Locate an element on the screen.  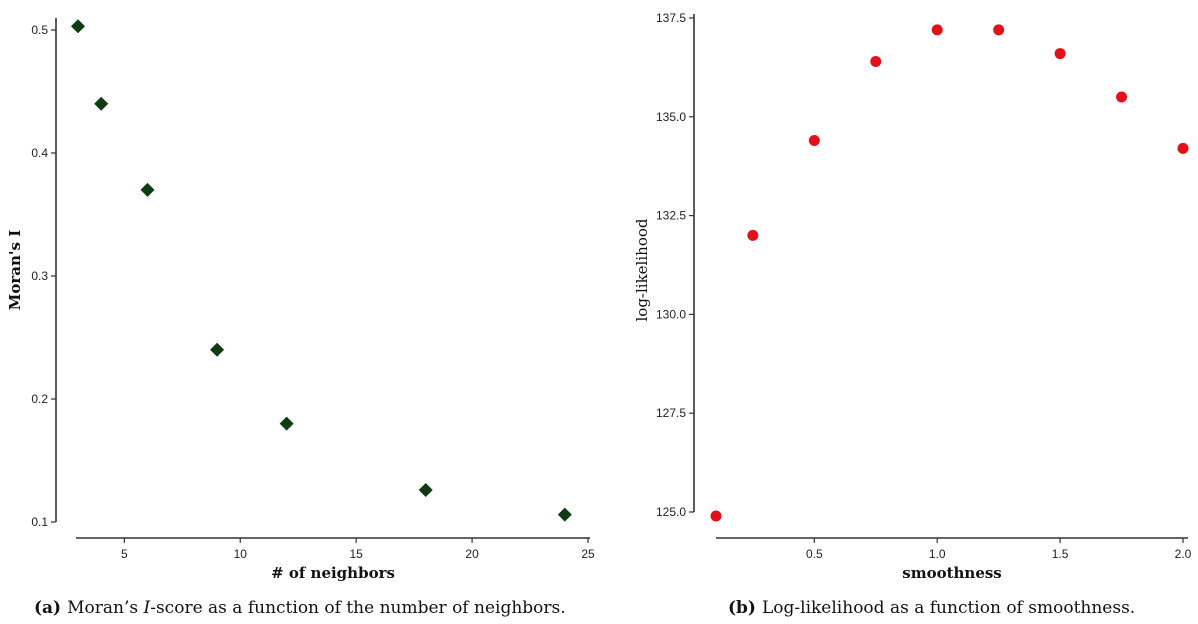
y-axis-label: log-likelihood is located at coordinates (642, 269).